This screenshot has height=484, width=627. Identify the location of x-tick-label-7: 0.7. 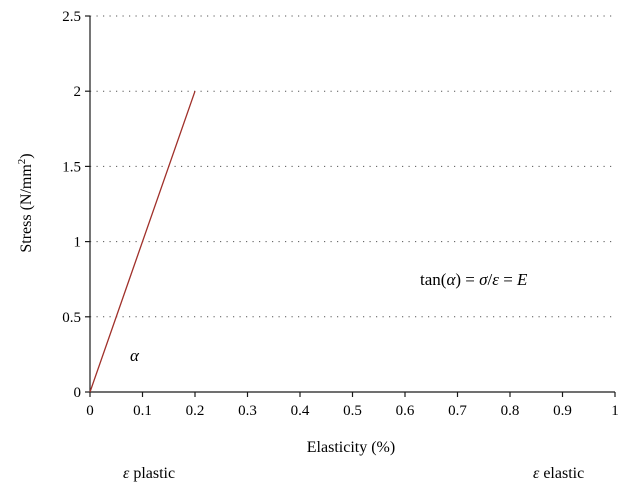
(457, 411).